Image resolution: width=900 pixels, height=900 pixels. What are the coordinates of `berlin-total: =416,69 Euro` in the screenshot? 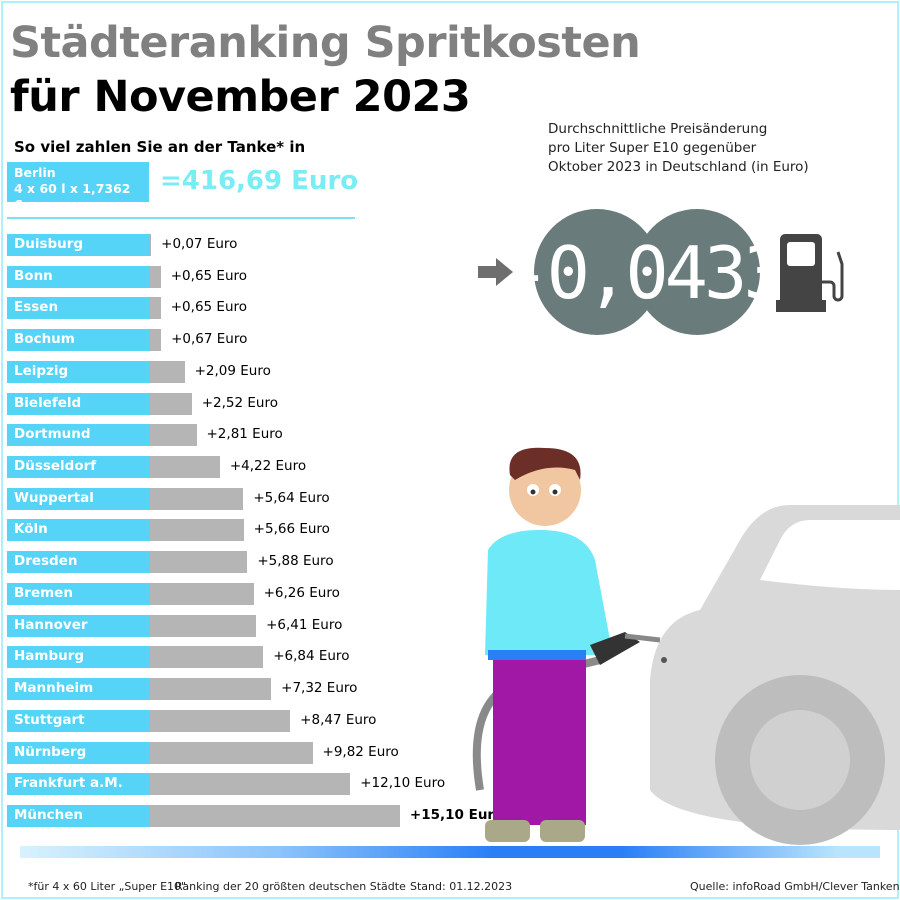 It's located at (259, 181).